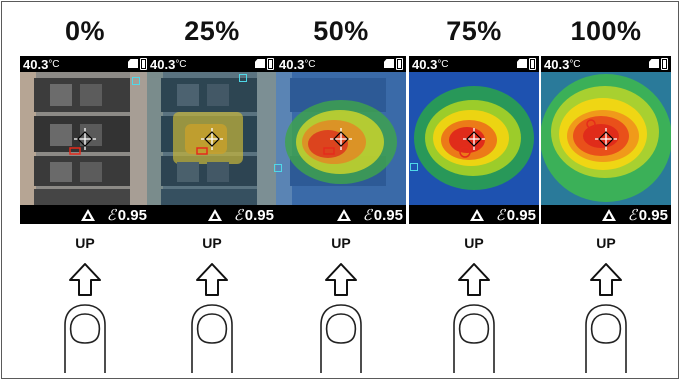 This screenshot has height=382, width=682. Describe the element at coordinates (212, 31) in the screenshot. I see `blend-percent-label: 25%` at that location.